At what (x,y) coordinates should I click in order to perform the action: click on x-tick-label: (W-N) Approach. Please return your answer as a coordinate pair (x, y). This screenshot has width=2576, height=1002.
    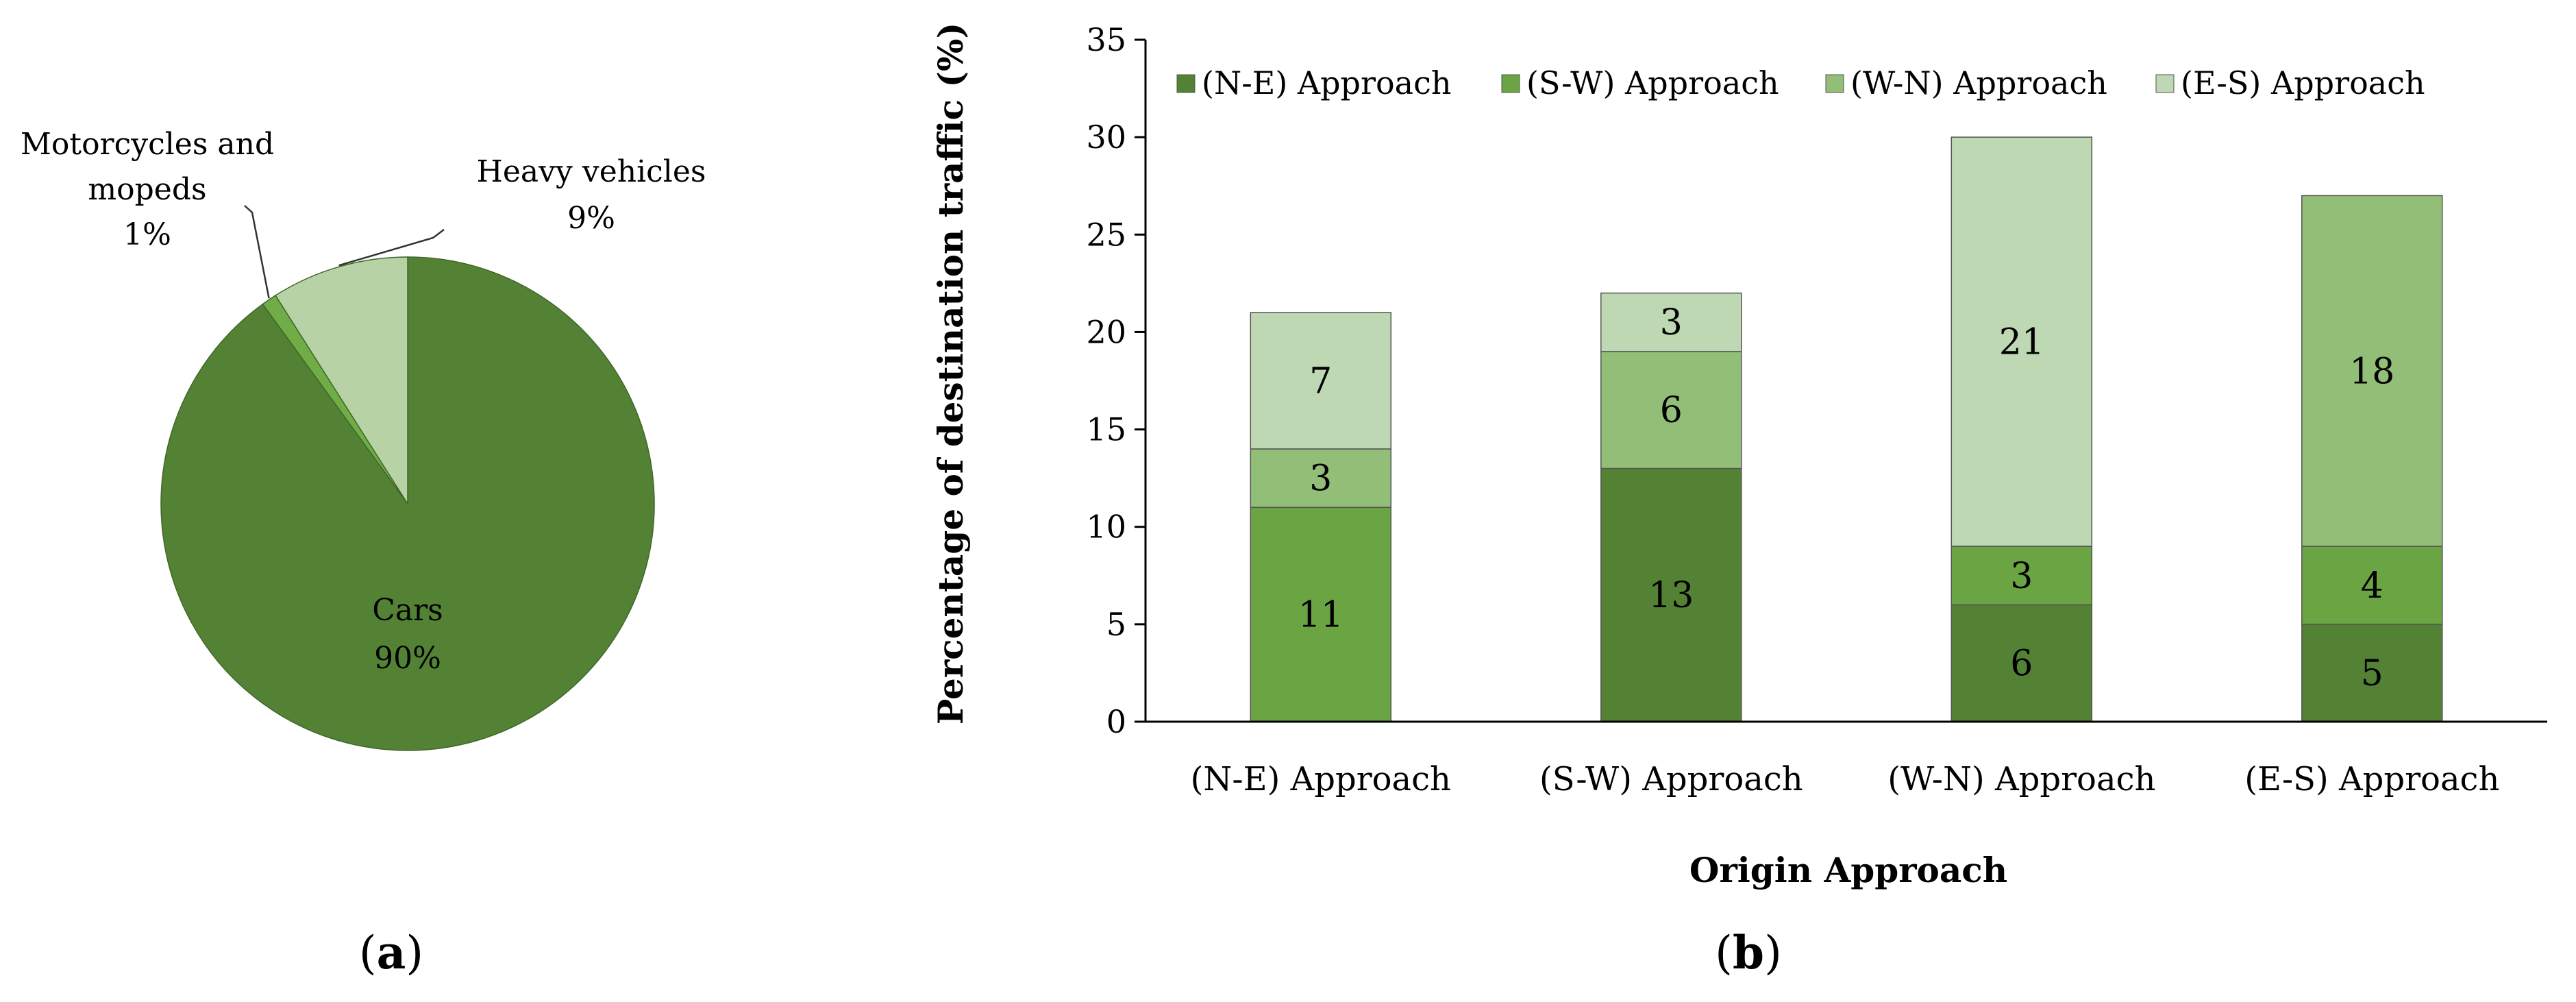
    Looking at the image, I should click on (2021, 779).